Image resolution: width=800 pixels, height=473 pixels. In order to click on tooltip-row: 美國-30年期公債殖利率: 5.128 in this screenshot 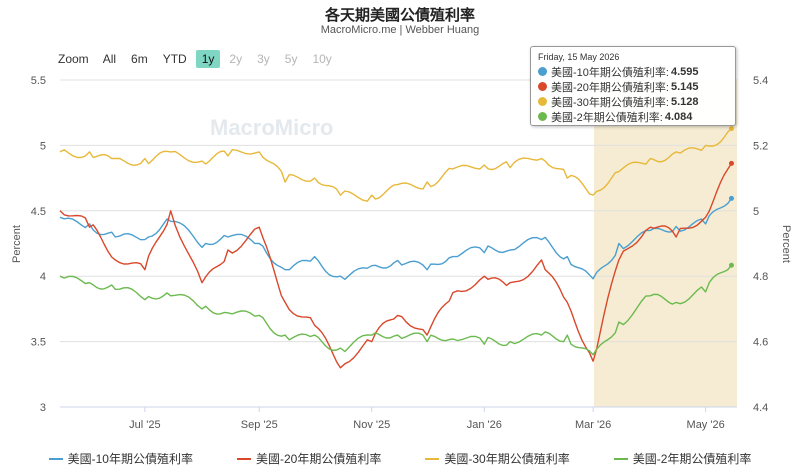, I will do `click(633, 101)`.